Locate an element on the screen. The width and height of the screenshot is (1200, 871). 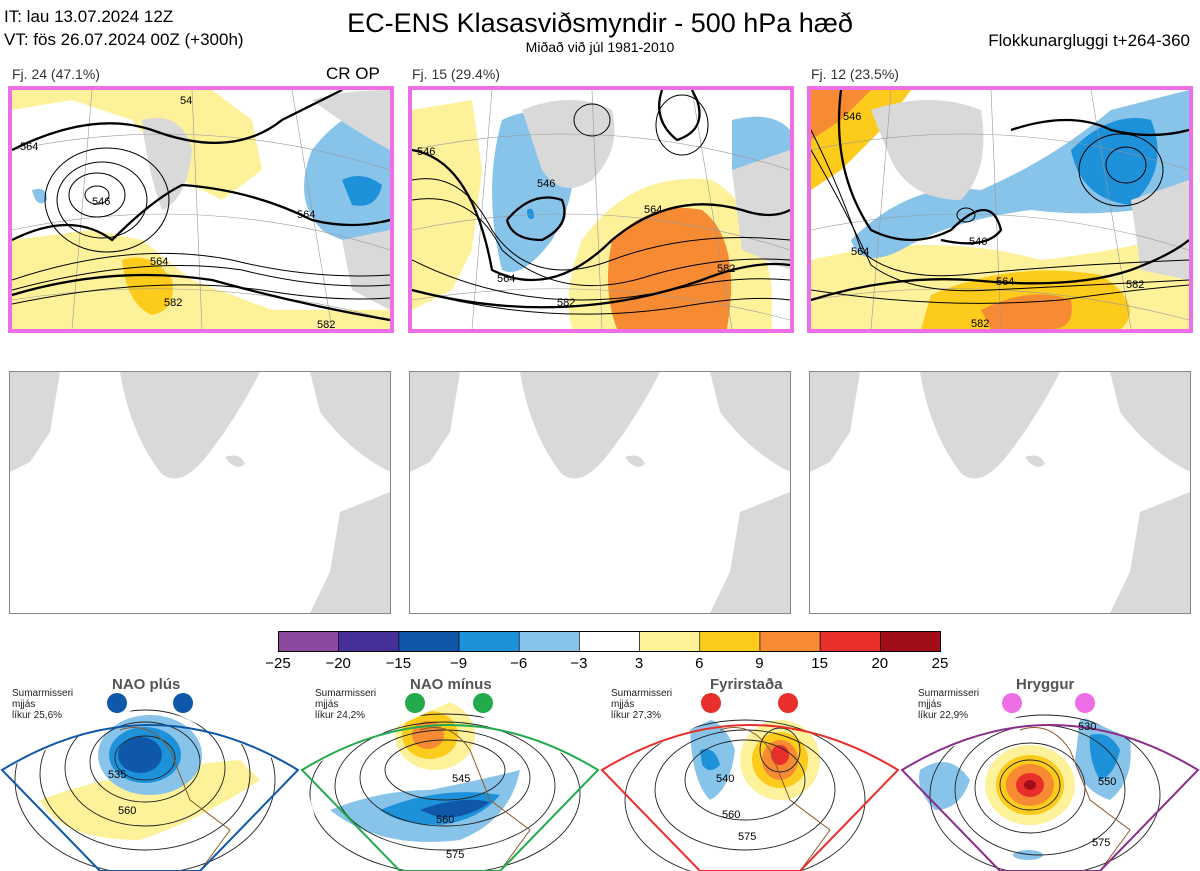
colorbar-tick-label: 25 is located at coordinates (940, 663).